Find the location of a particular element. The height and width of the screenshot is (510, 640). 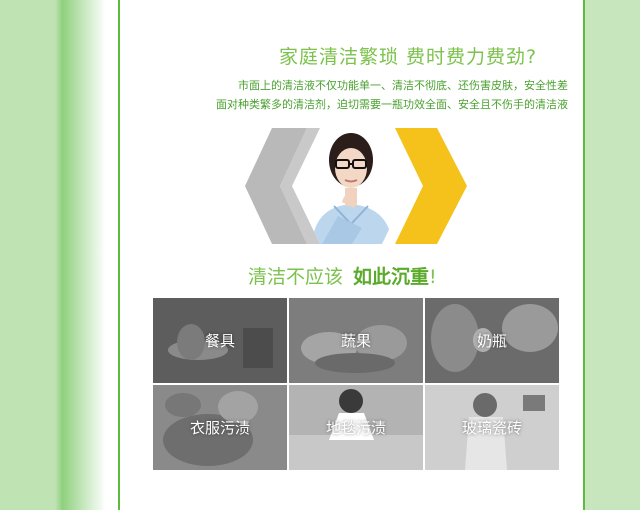

category-label-glass-tiles: 玻璃瓷砖 is located at coordinates (491, 428).